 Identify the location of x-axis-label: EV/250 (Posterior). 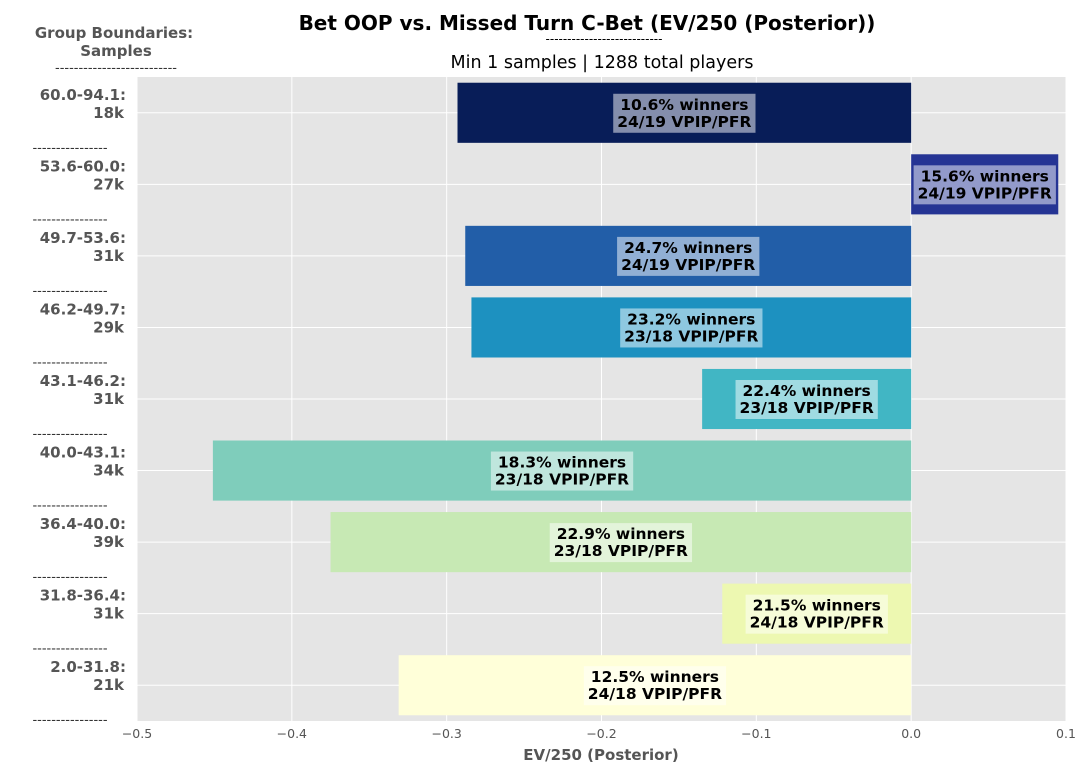
(600, 755).